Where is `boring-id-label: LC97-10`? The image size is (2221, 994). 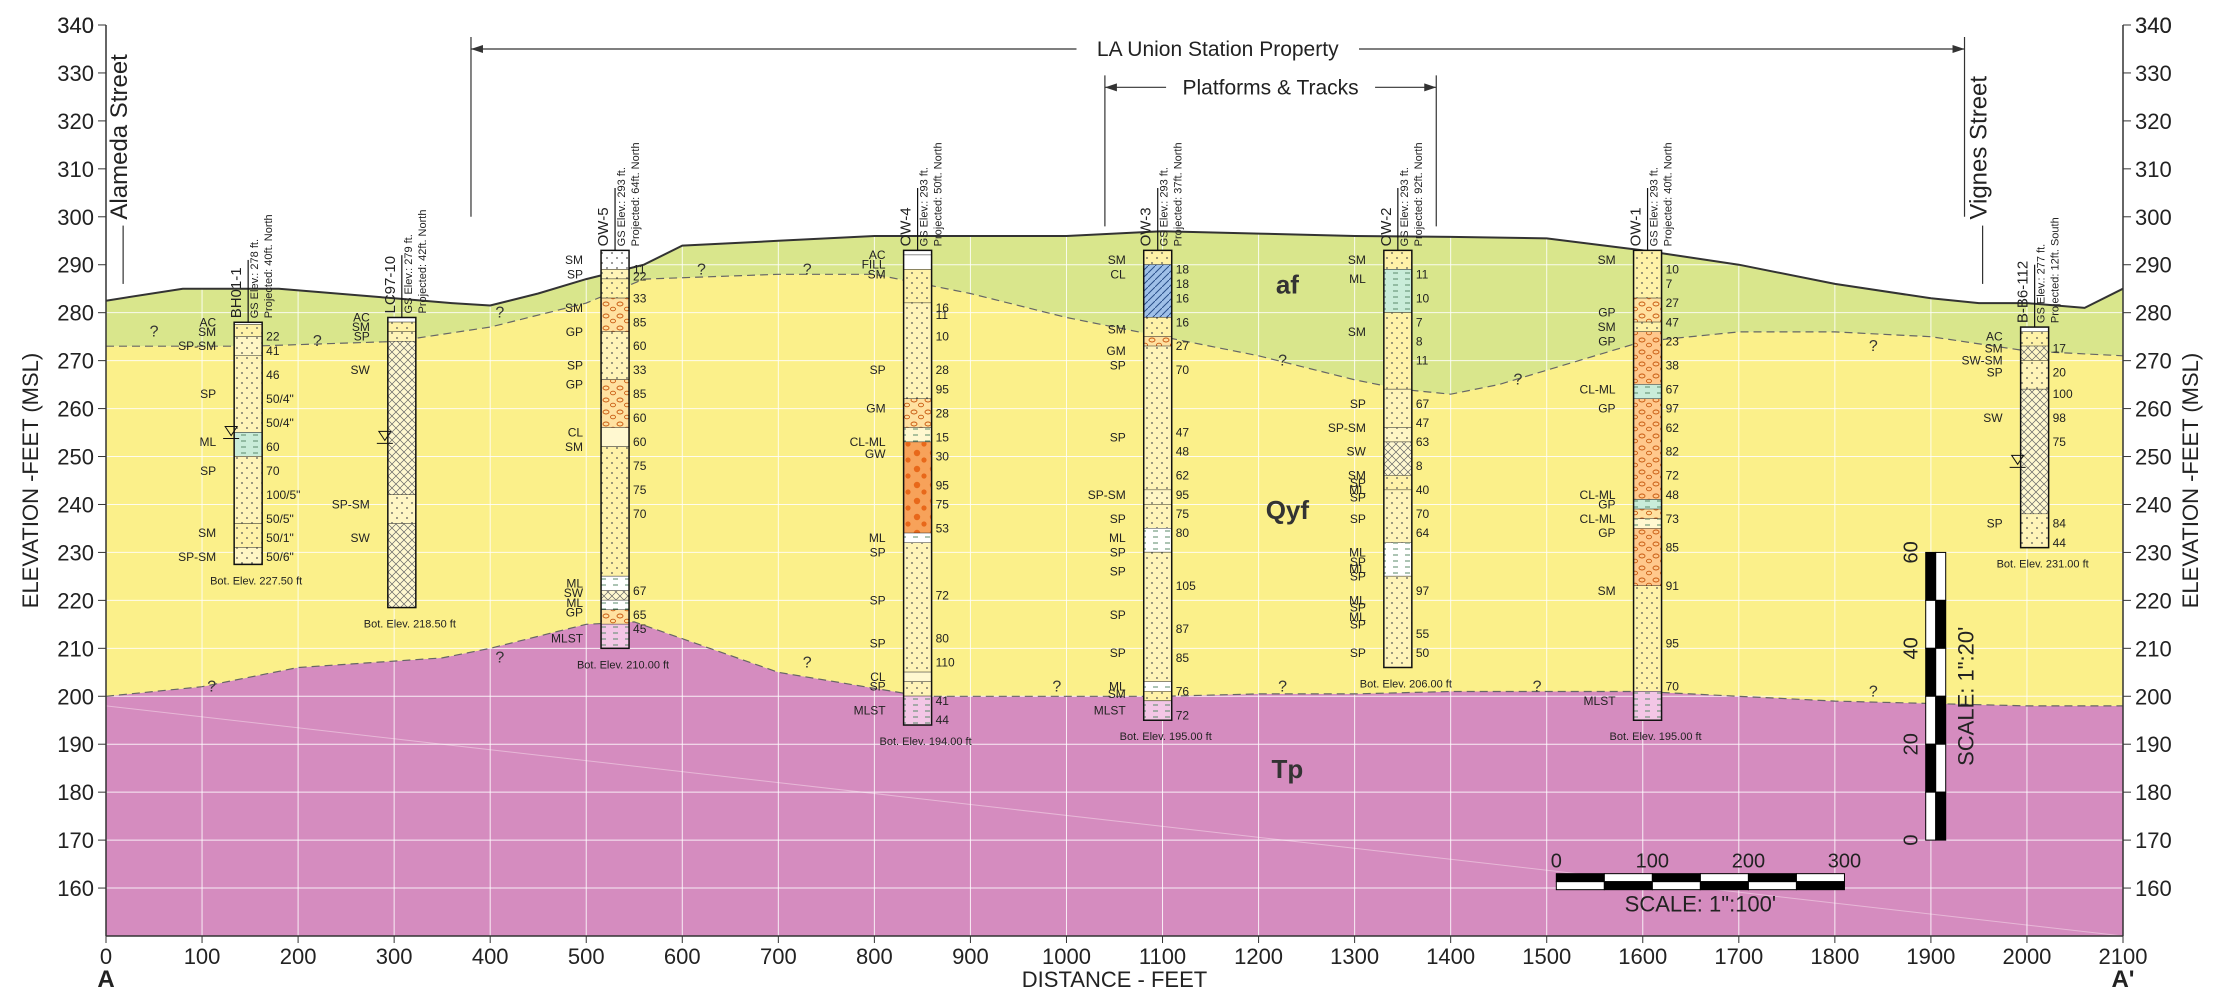 boring-id-label: LC97-10 is located at coordinates (390, 285).